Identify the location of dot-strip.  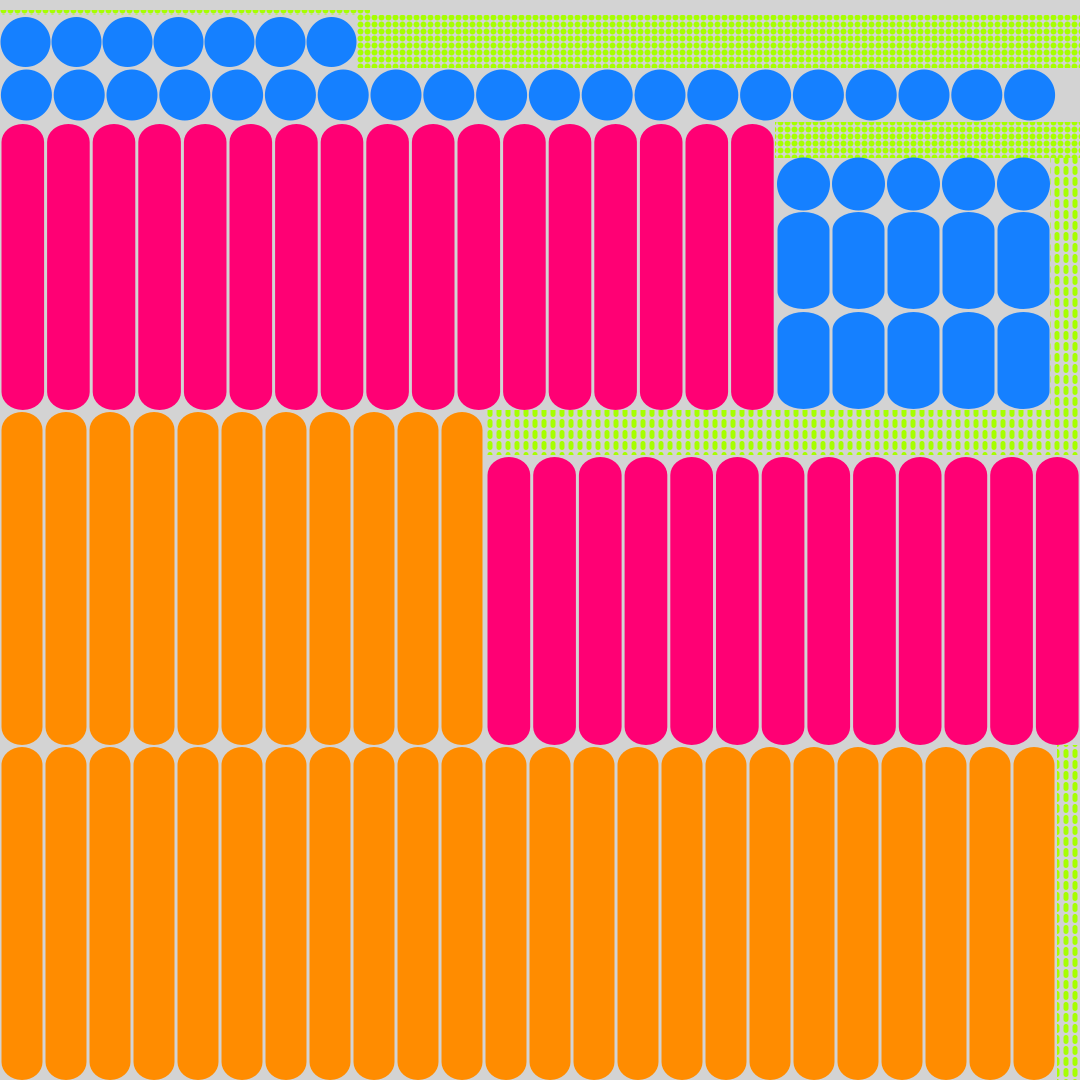
(185, 12).